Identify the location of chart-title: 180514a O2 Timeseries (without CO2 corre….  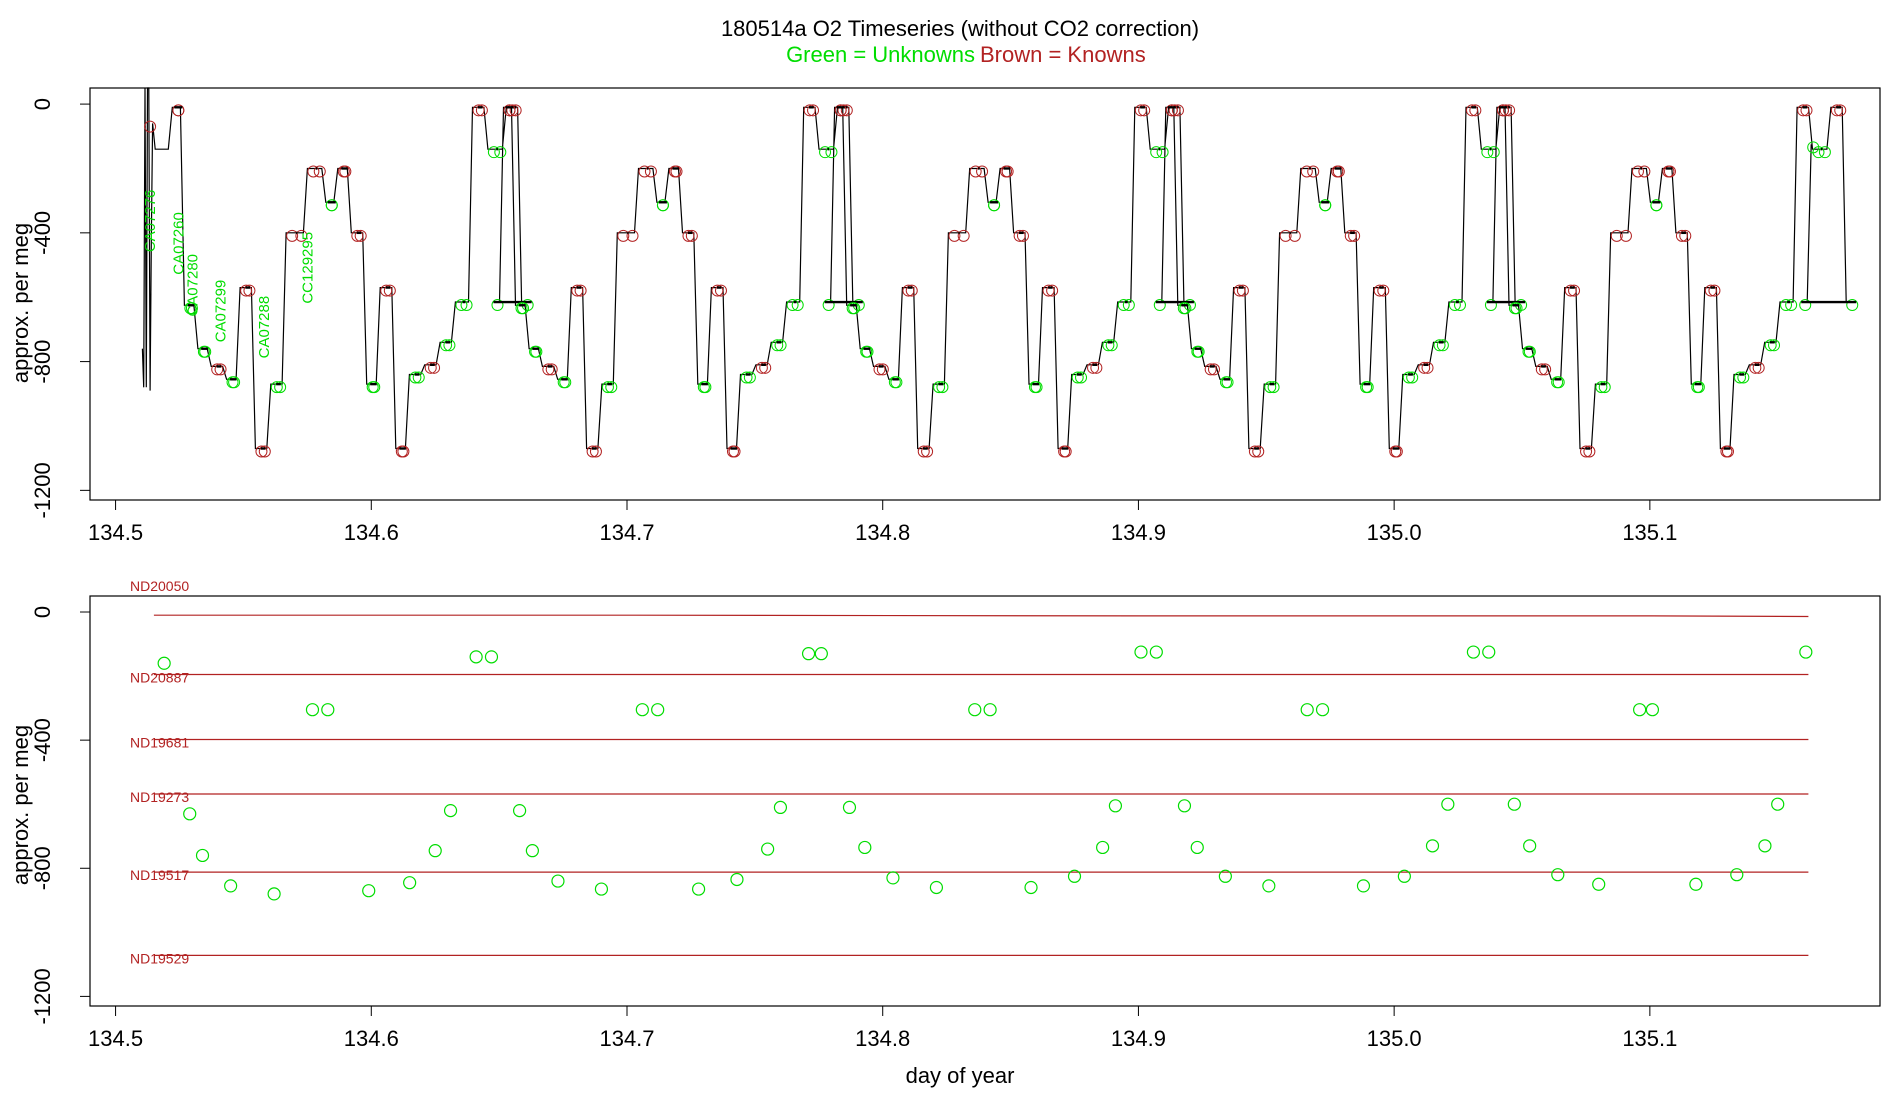
(960, 28).